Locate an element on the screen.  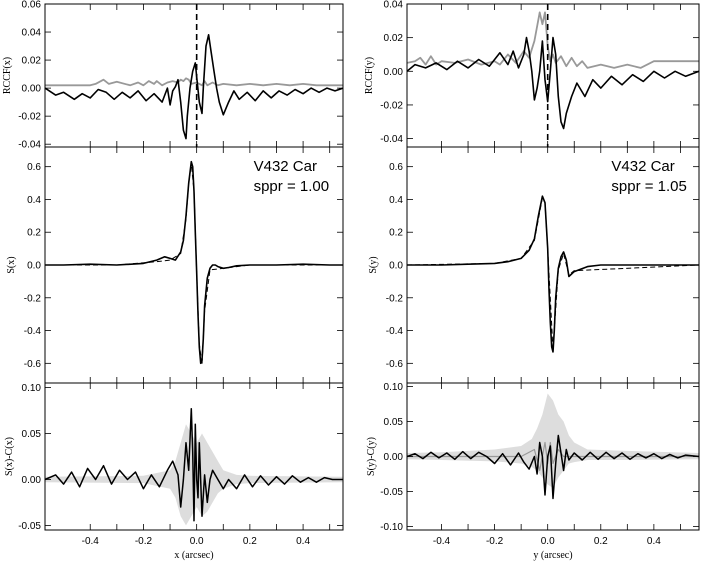
y-axis-label: RCCF(x) is located at coordinates (7, 75).